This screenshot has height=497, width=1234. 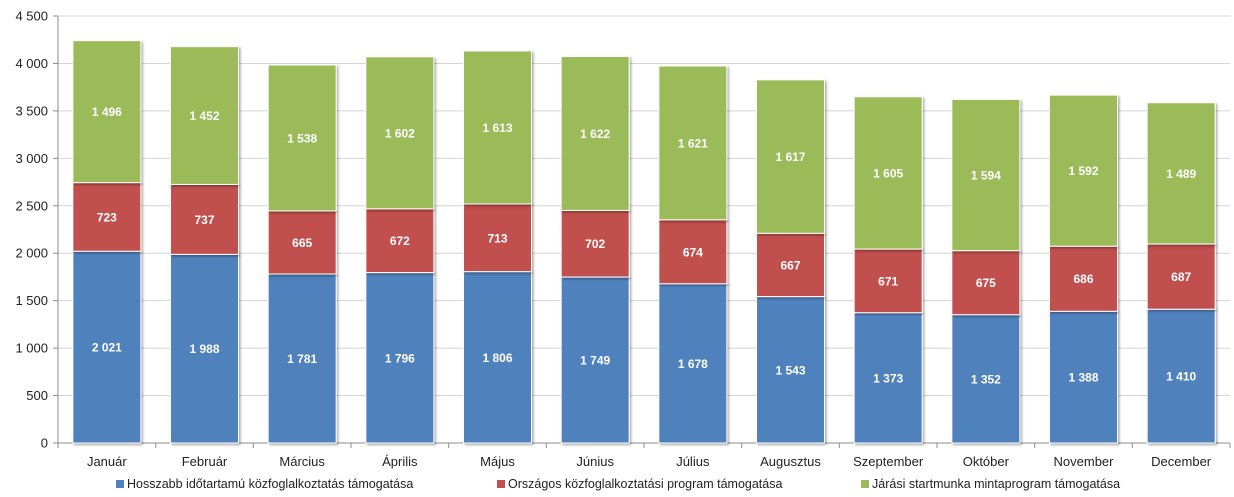 What do you see at coordinates (790, 461) in the screenshot?
I see `x-category-label: Augusztus` at bounding box center [790, 461].